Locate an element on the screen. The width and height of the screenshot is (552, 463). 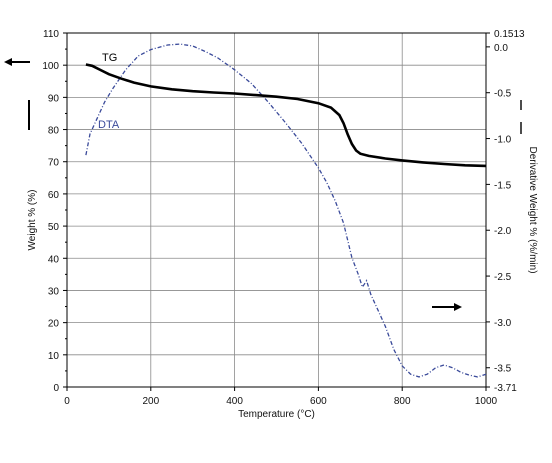
x-tick-label: 400 is located at coordinates (234, 401).